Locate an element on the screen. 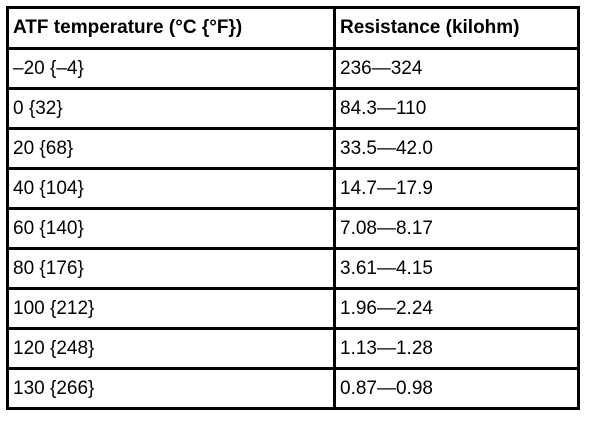 The width and height of the screenshot is (608, 436). table-row: 0 {32} 84.3—110 is located at coordinates (293, 108).